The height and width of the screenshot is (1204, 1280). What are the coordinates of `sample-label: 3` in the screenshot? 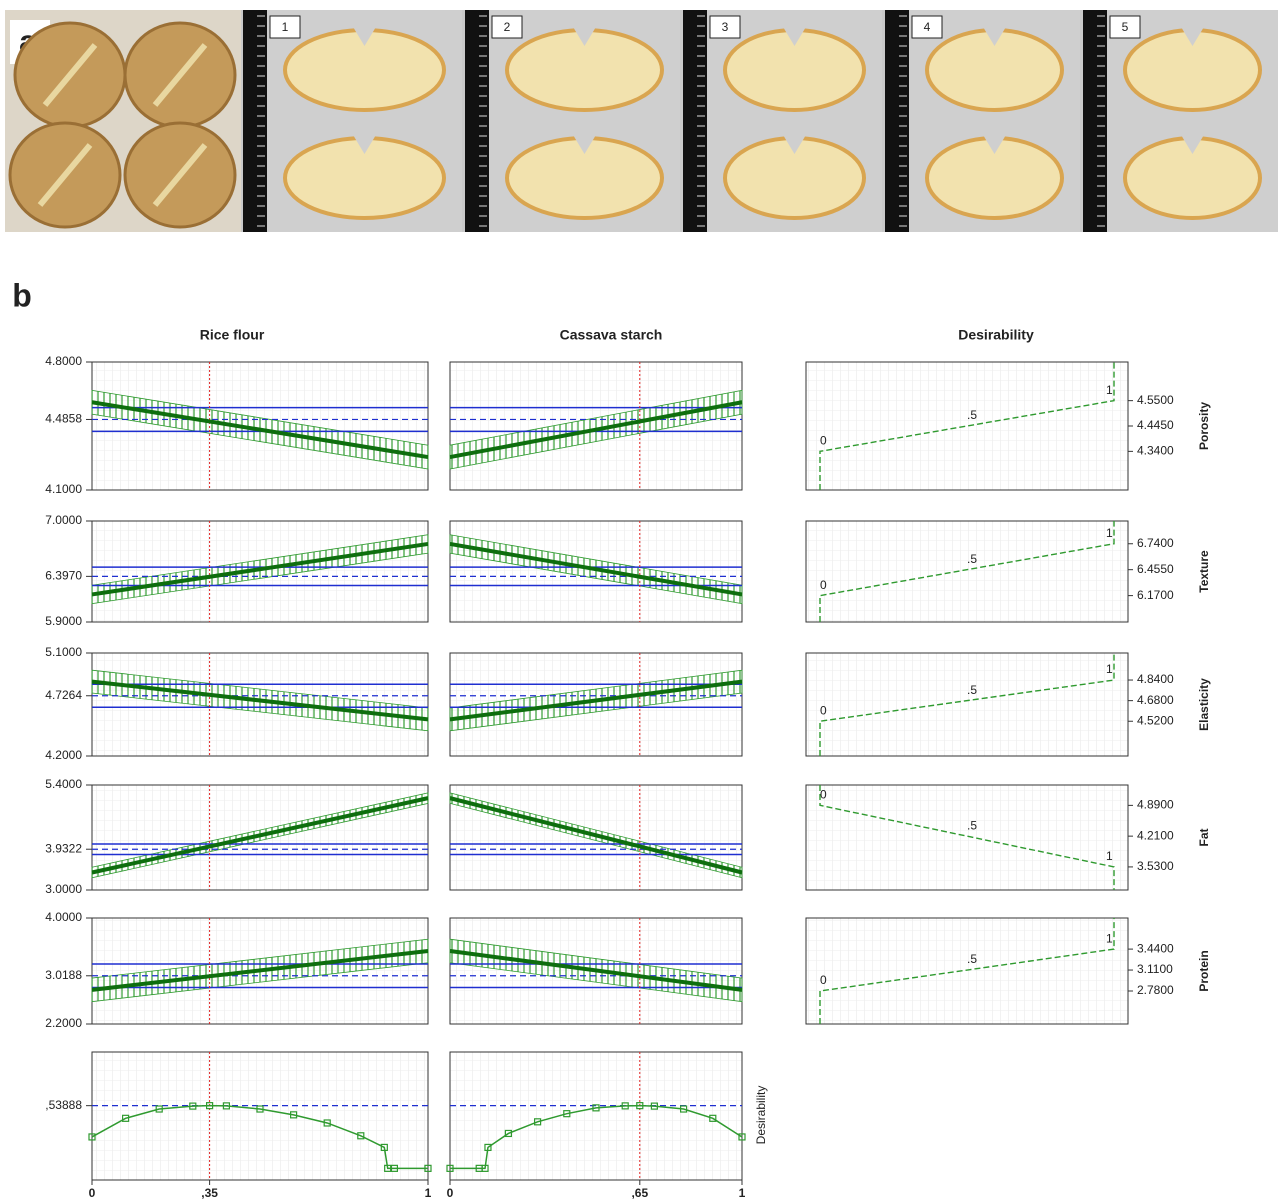 It's located at (725, 27).